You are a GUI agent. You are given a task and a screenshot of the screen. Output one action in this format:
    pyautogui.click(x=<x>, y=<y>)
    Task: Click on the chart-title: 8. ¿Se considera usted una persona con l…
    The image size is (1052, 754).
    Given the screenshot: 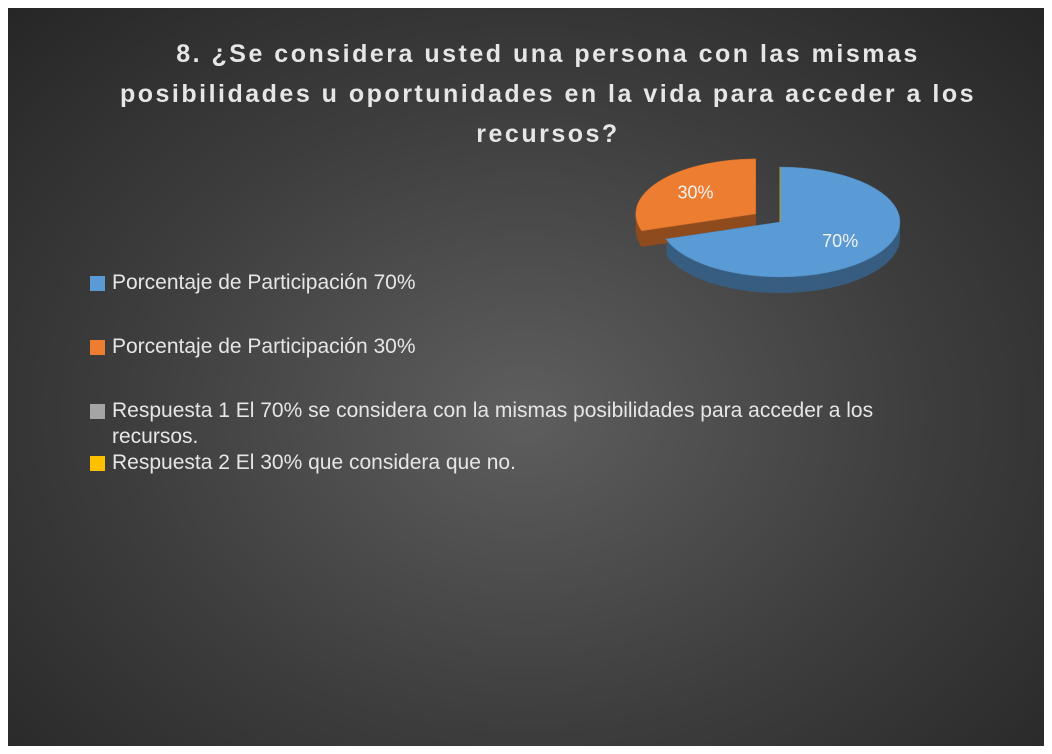 What is the action you would take?
    pyautogui.click(x=548, y=94)
    